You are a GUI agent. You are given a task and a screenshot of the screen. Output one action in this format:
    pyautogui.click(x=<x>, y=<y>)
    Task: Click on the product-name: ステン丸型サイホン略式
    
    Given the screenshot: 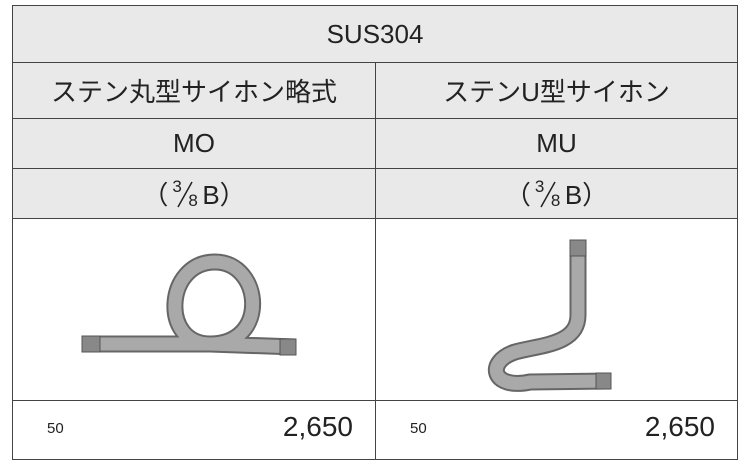 What is the action you would take?
    pyautogui.click(x=193, y=92)
    